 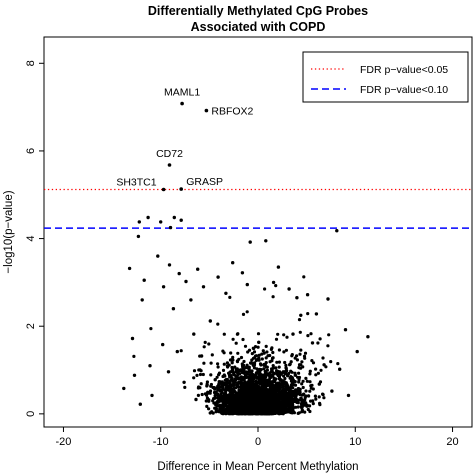 What do you see at coordinates (182, 103) in the screenshot?
I see `labeled-point` at bounding box center [182, 103].